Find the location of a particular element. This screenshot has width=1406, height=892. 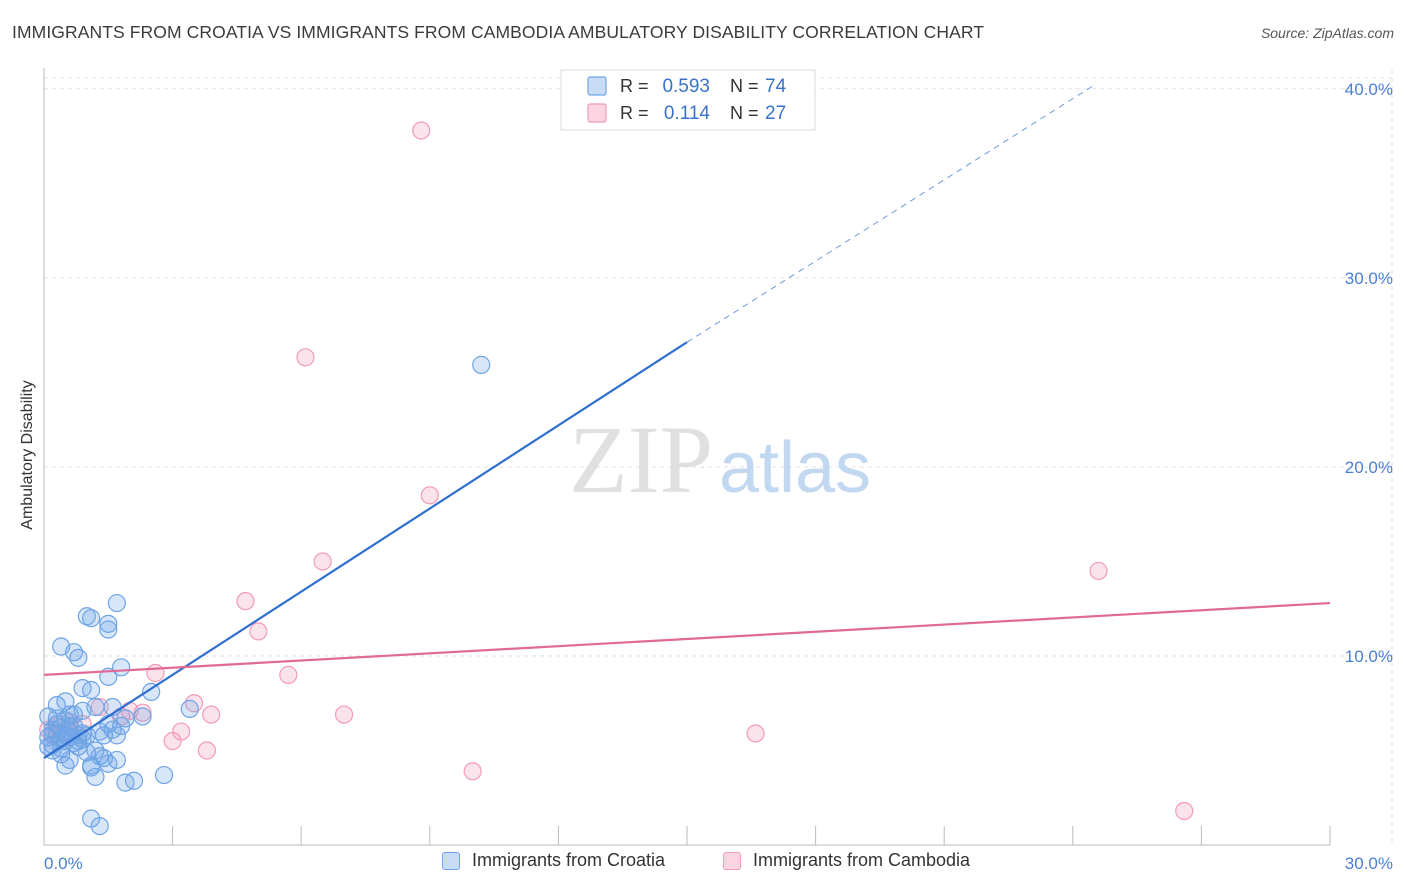

cambodia-swatch is located at coordinates (732, 860).